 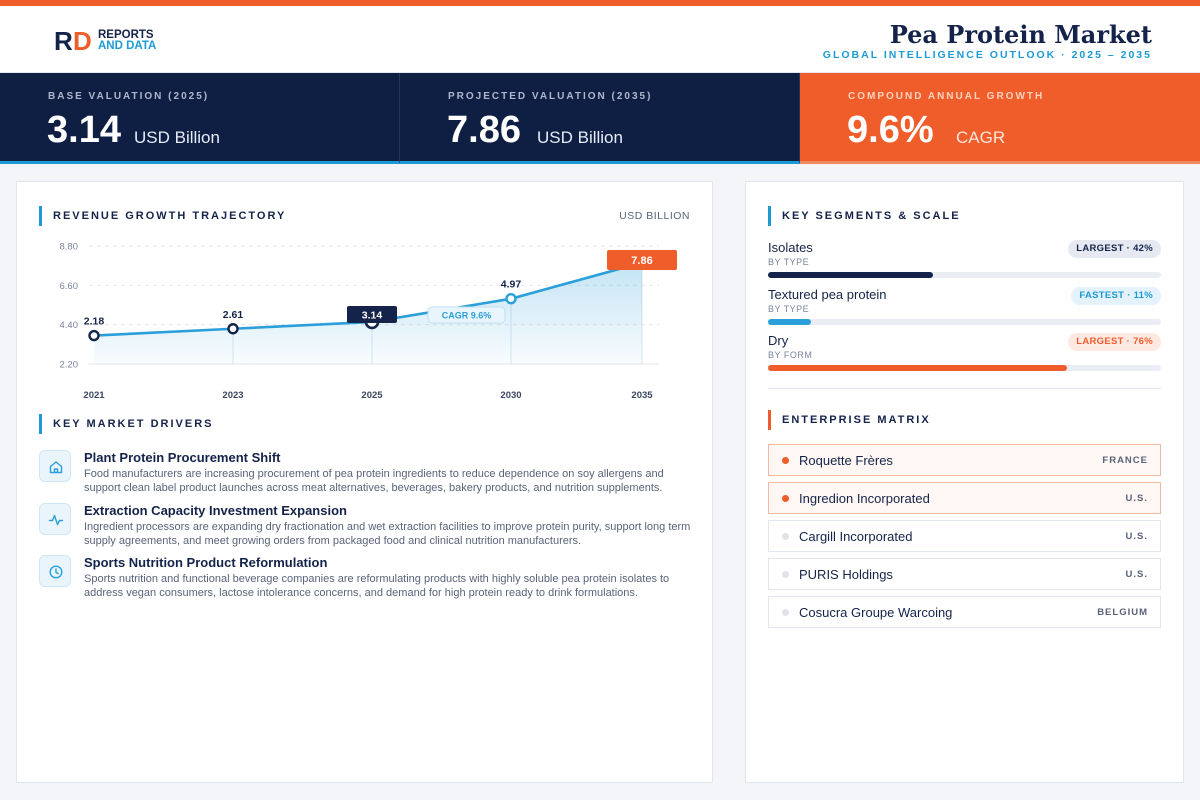 What do you see at coordinates (1122, 612) in the screenshot?
I see `company-country: BELGIUM` at bounding box center [1122, 612].